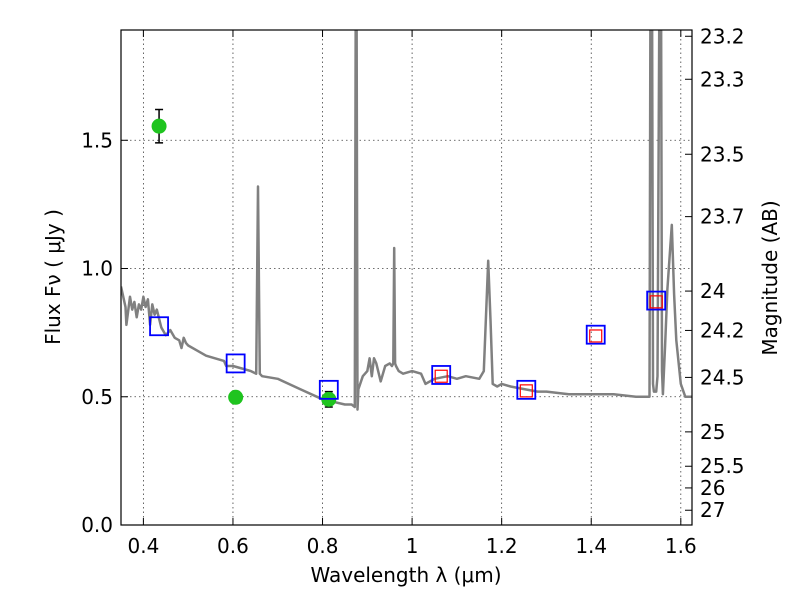 The width and height of the screenshot is (800, 600). Describe the element at coordinates (97, 140) in the screenshot. I see `y-tick-label: 1.5` at that location.